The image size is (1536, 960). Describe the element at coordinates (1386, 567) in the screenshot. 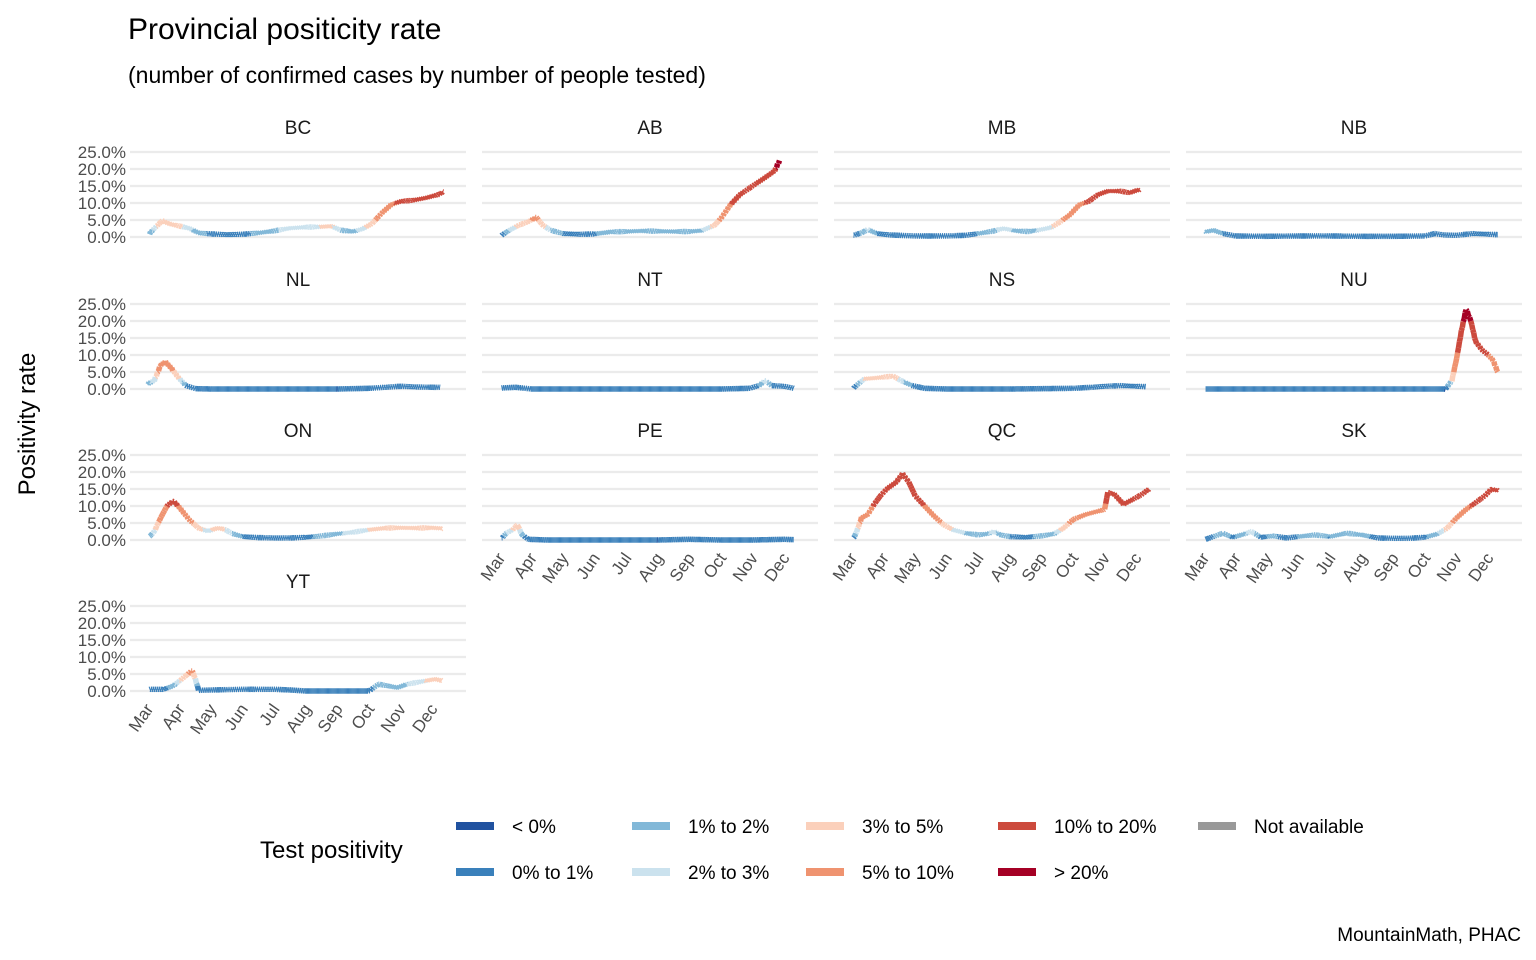

I see `x-tick-label: Sep` at that location.